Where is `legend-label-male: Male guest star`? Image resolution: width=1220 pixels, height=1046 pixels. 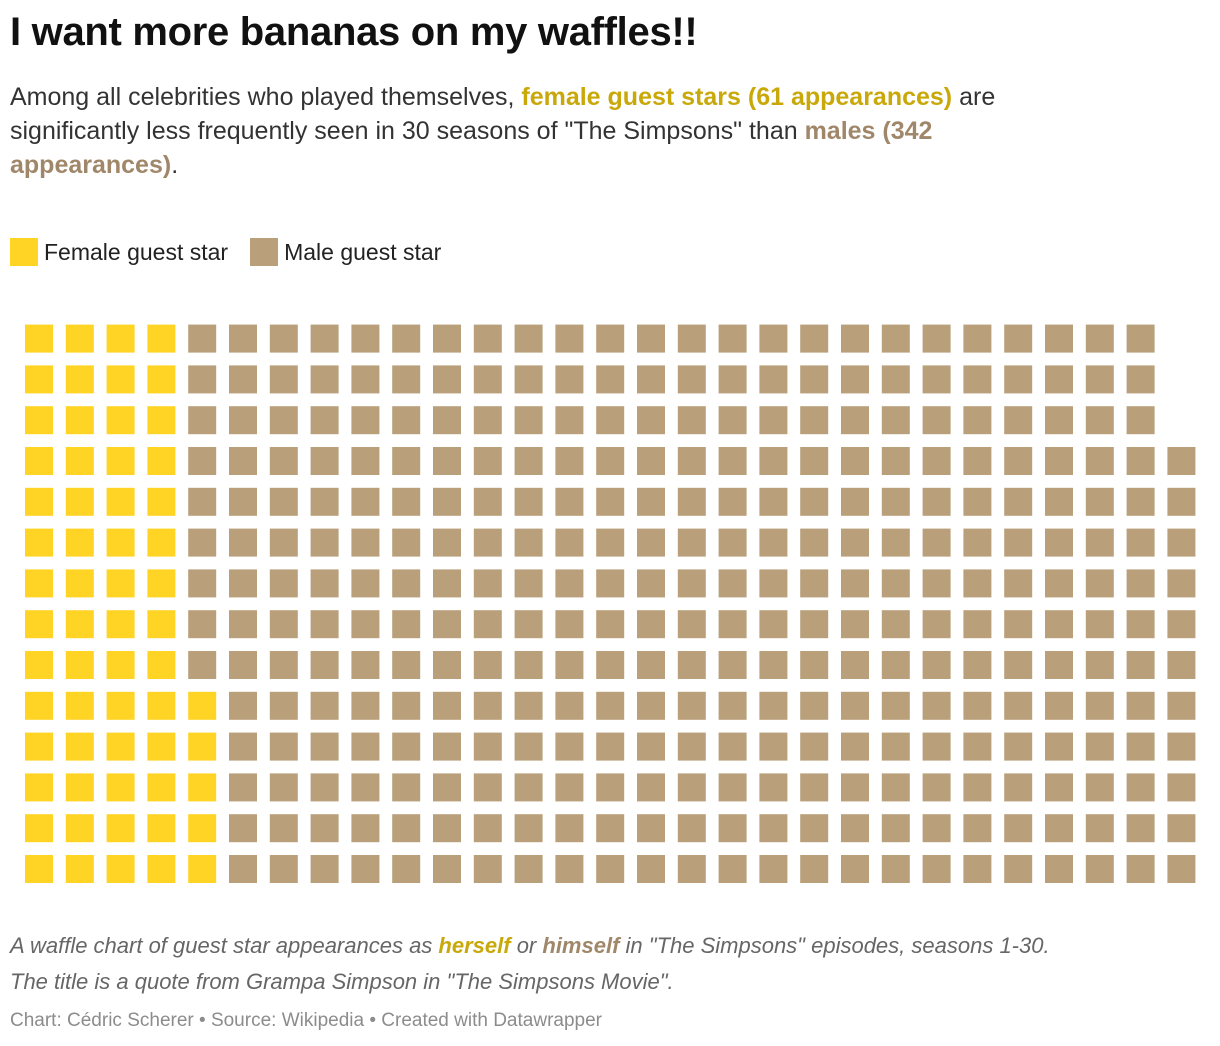 legend-label-male: Male guest star is located at coordinates (363, 251).